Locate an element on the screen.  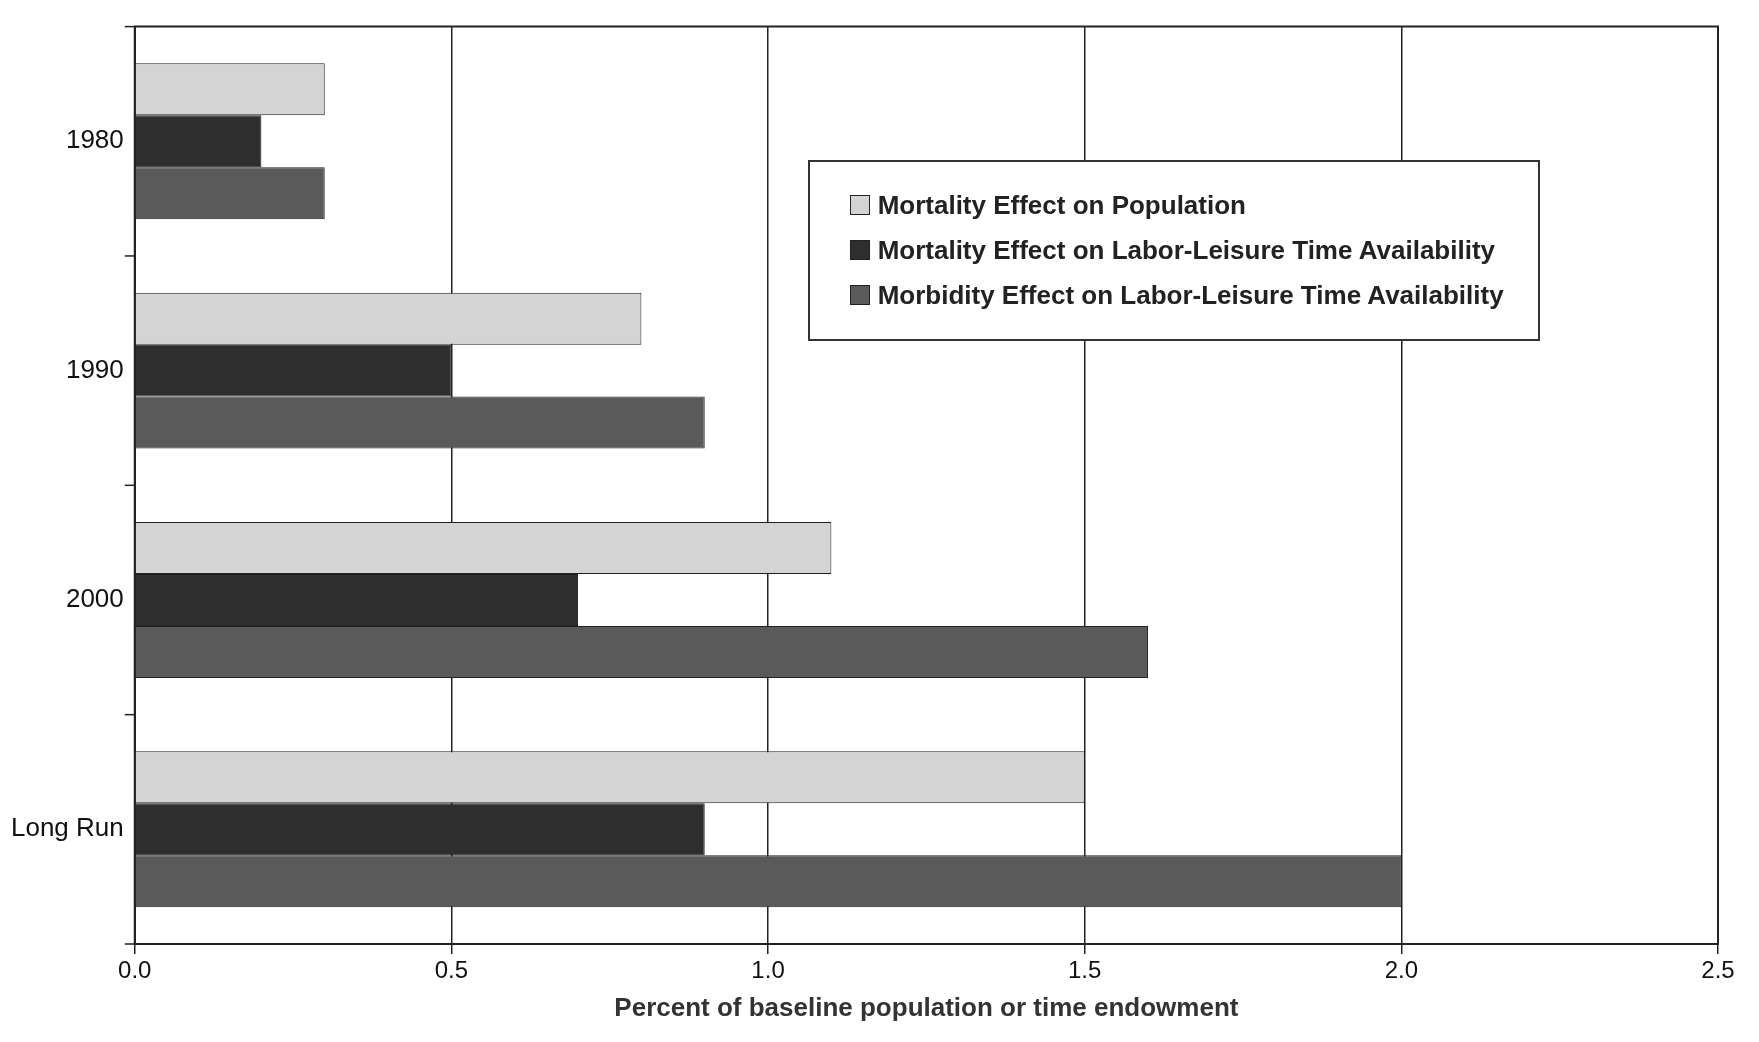
x-tick-label: 1.0 is located at coordinates (768, 970).